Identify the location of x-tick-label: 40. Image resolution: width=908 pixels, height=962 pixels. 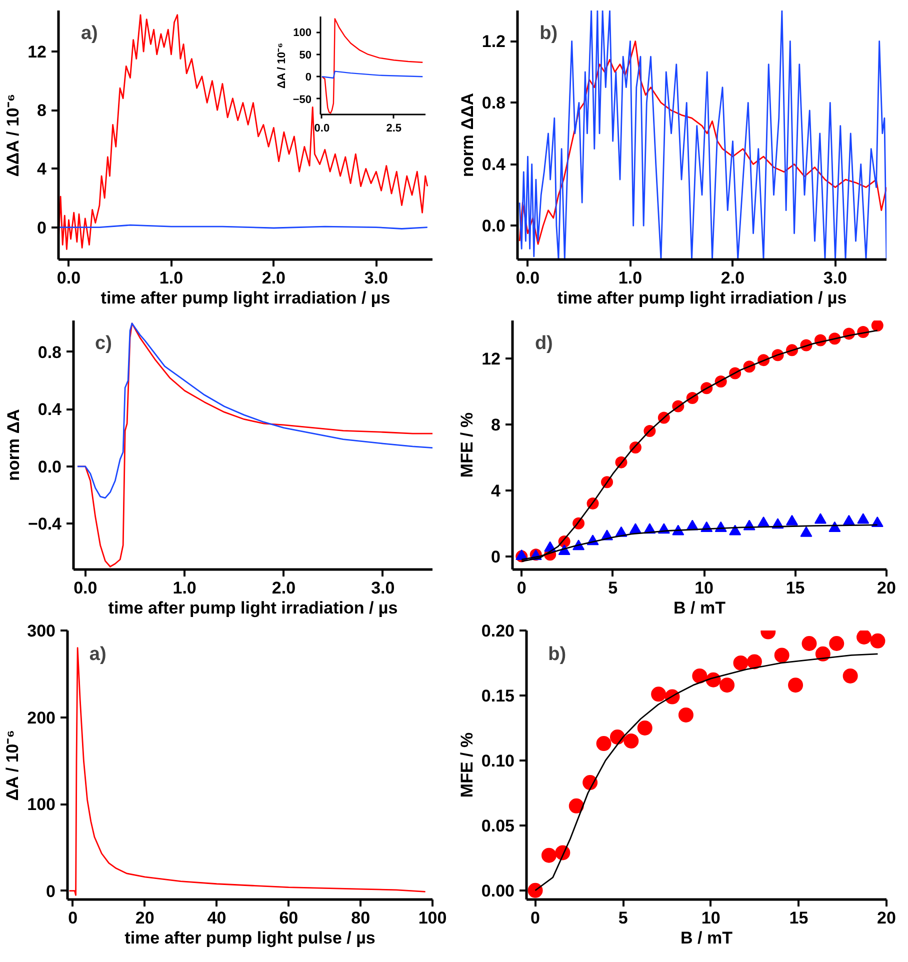
(216, 918).